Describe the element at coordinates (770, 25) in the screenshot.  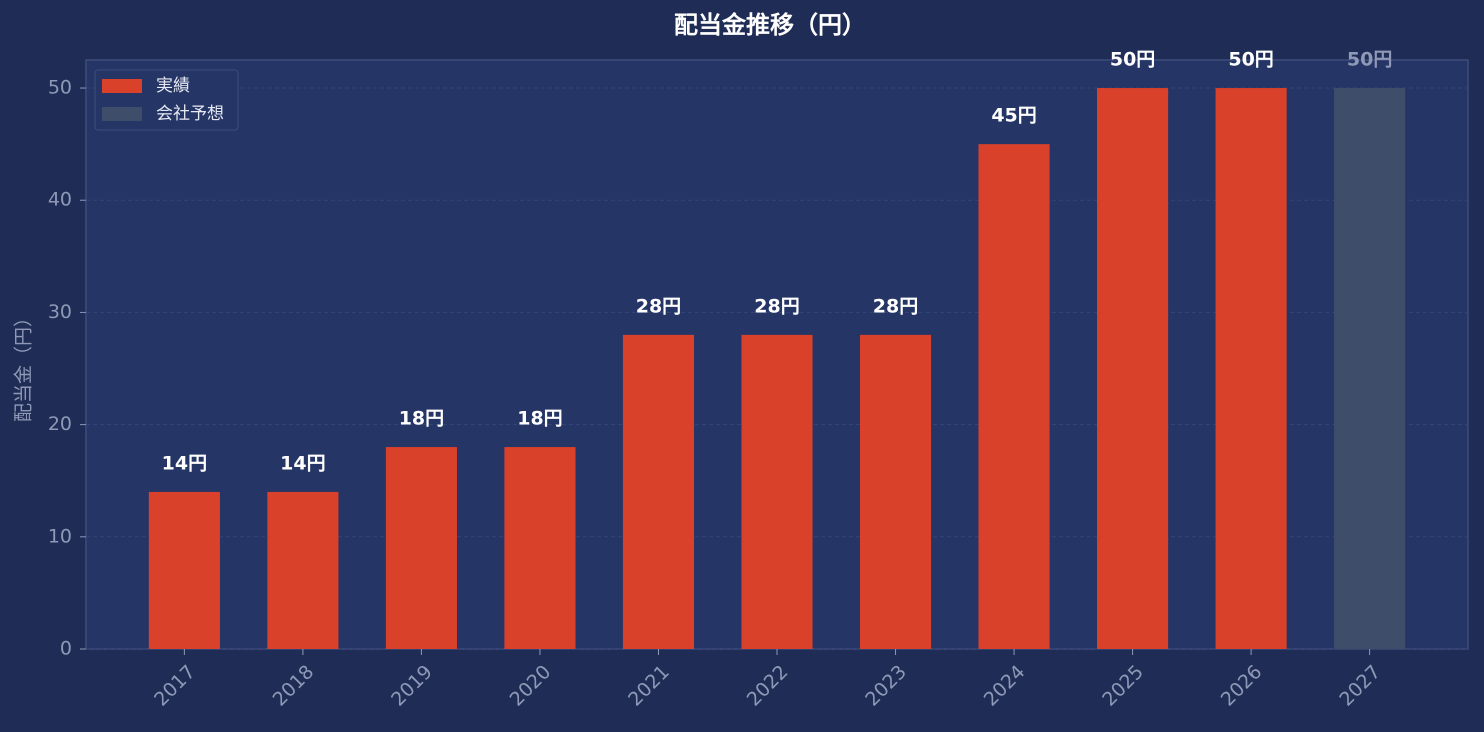
I see `chart-title: 配当金推移（円）` at that location.